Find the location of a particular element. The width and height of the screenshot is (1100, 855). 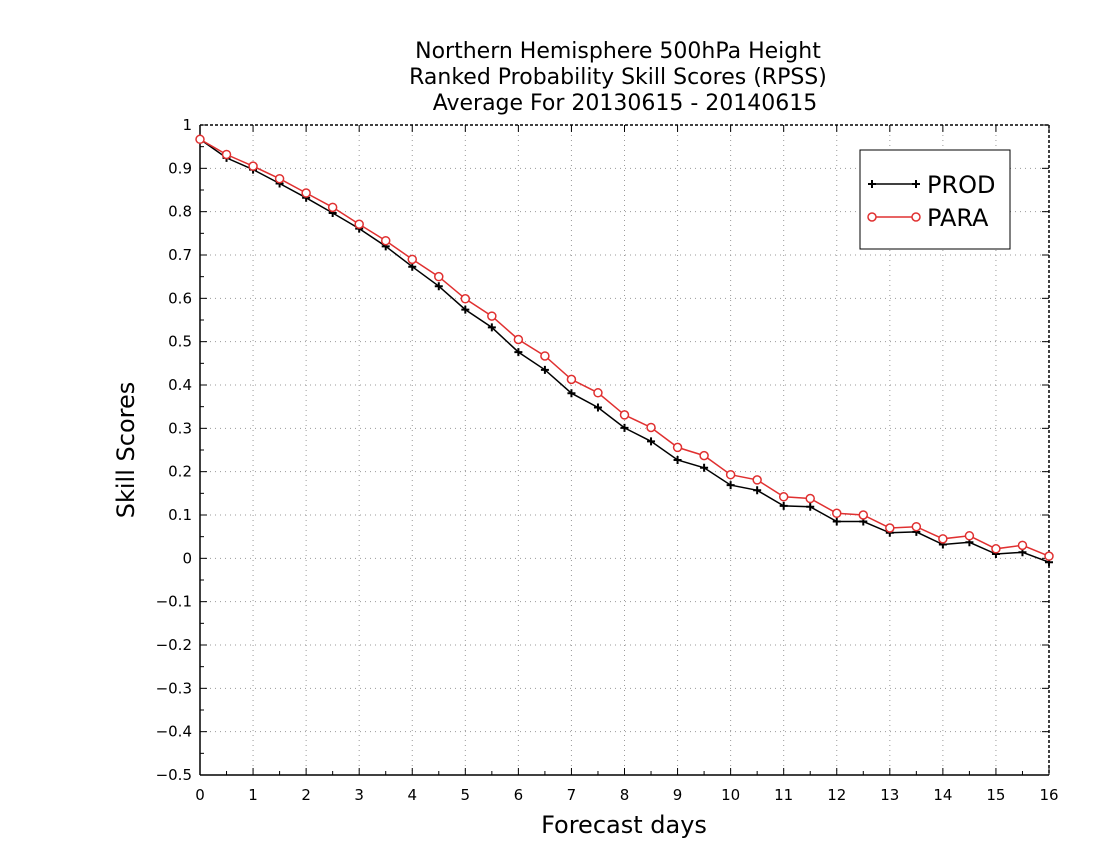

x-tick-label: 8 is located at coordinates (625, 795).